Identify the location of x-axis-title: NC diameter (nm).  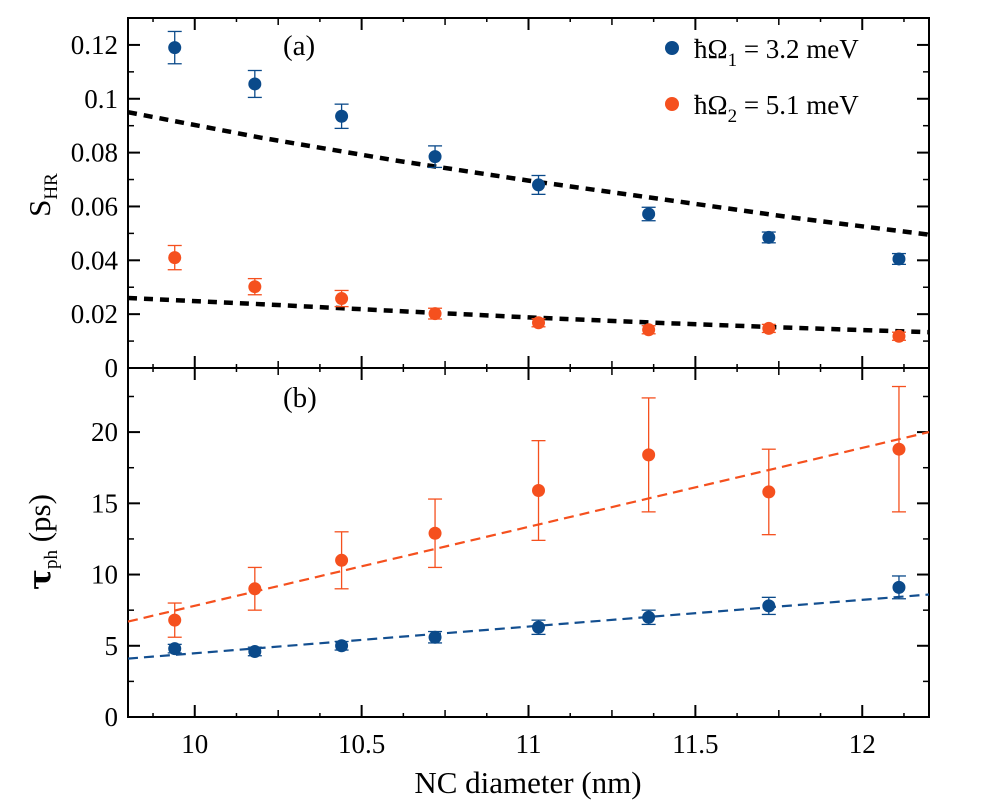
(527, 782).